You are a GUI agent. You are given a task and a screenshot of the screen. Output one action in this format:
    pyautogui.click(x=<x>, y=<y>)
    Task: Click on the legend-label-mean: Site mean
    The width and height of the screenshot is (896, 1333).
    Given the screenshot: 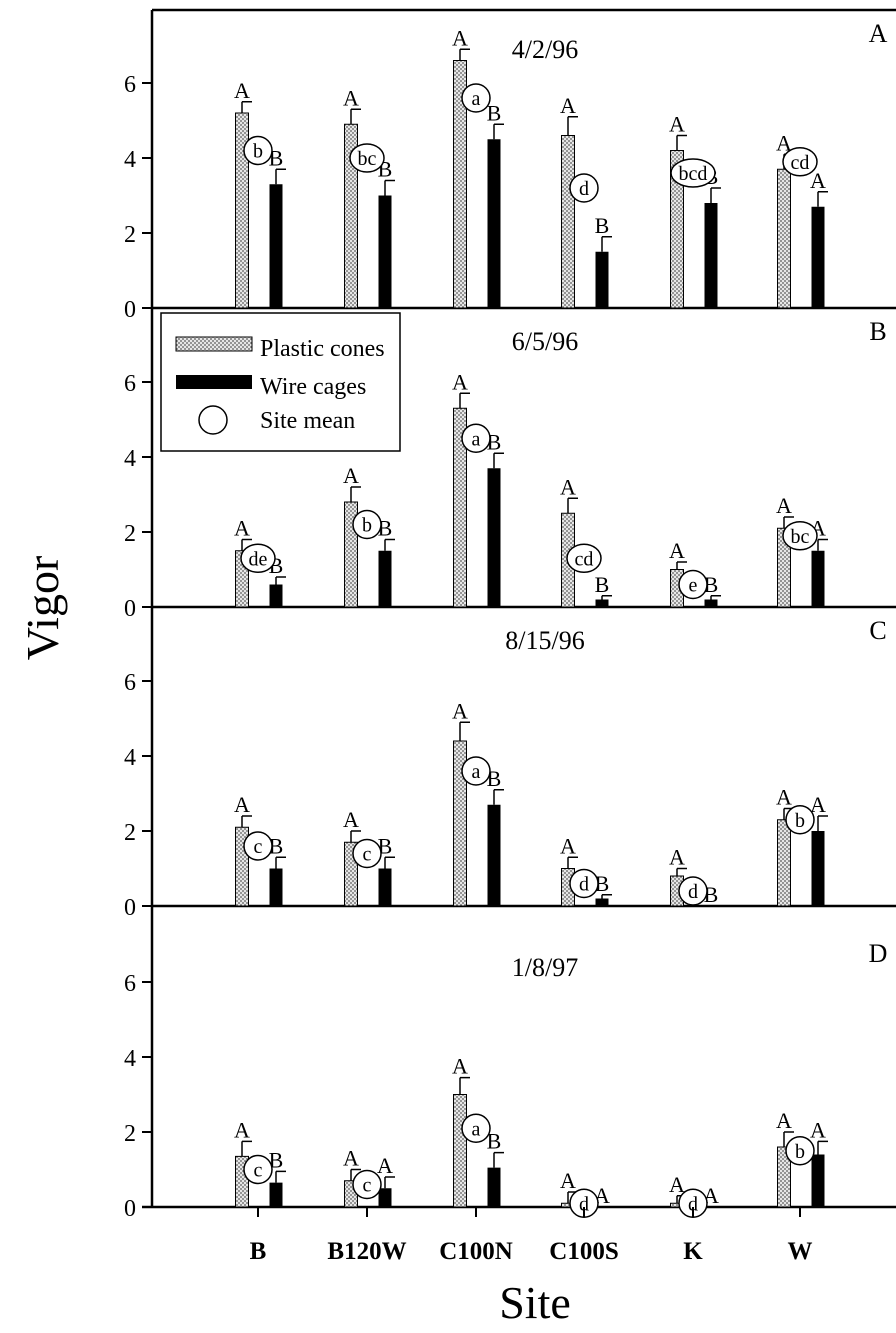 What is the action you would take?
    pyautogui.click(x=307, y=421)
    